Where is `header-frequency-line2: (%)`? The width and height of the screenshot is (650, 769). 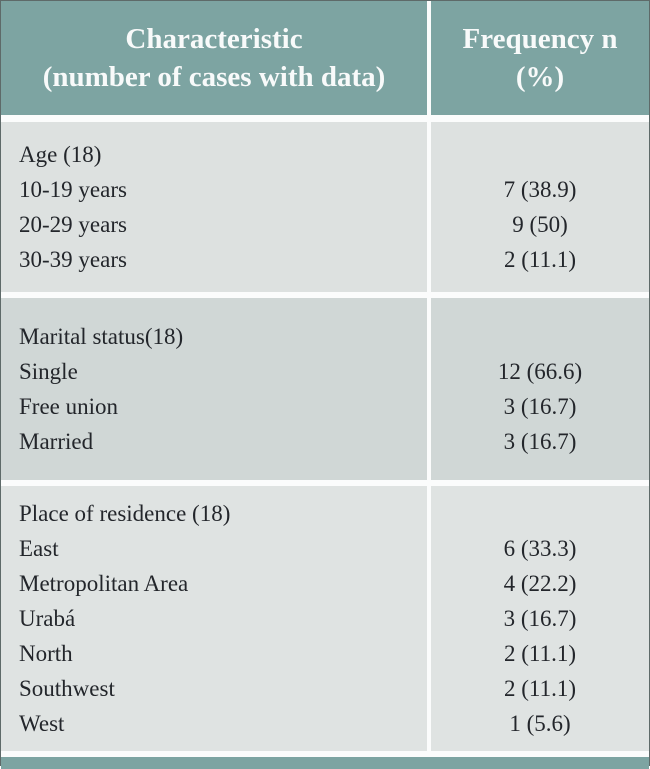
header-frequency-line2: (%) is located at coordinates (540, 77).